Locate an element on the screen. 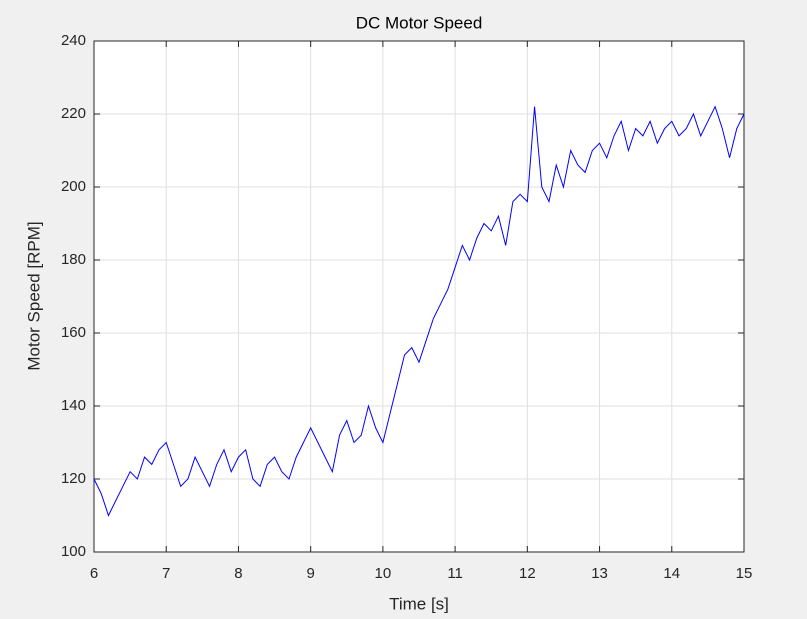 Image resolution: width=807 pixels, height=619 pixels. x-axis-label: Time [s] is located at coordinates (419, 603).